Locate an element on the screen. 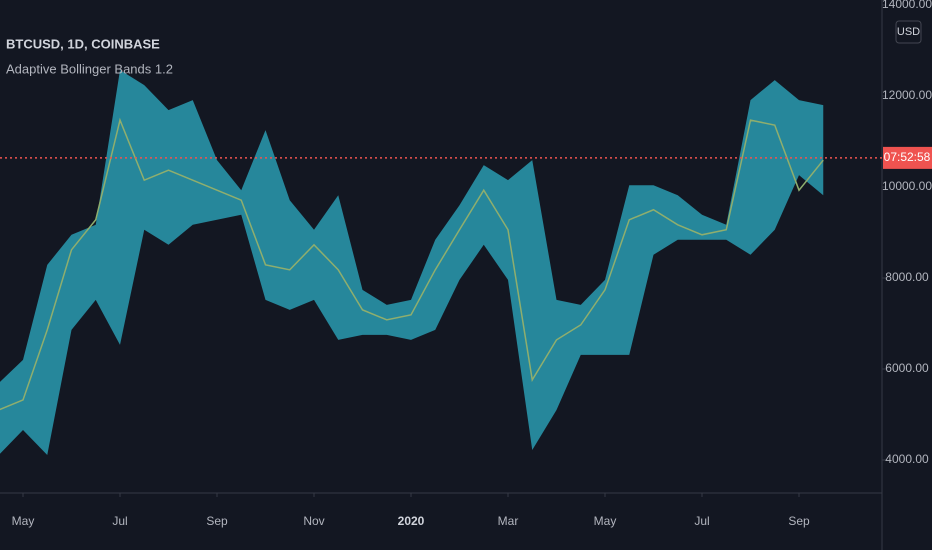 This screenshot has width=932, height=550. countdown-badge is located at coordinates (907, 157).